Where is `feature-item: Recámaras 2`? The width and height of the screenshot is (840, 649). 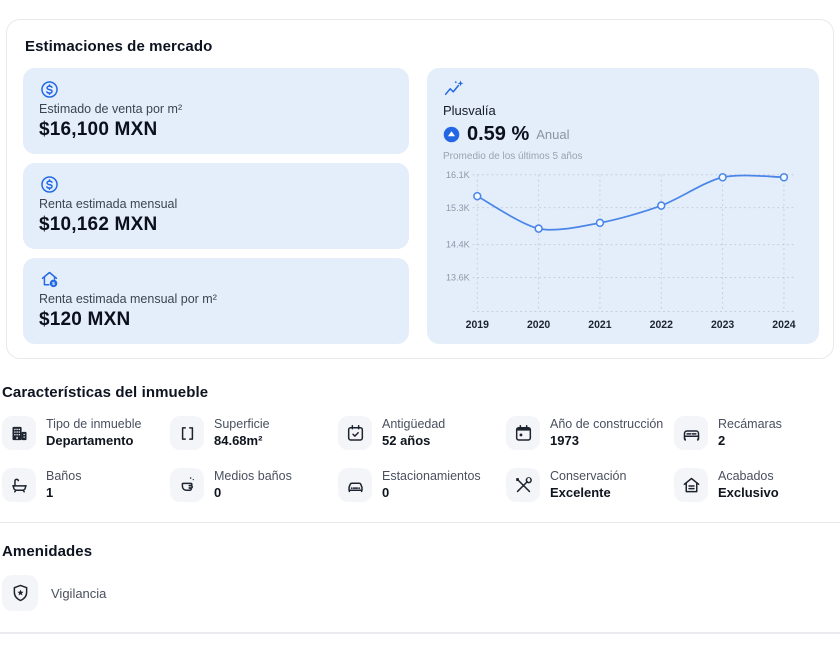 feature-item: Recámaras 2 is located at coordinates (755, 433).